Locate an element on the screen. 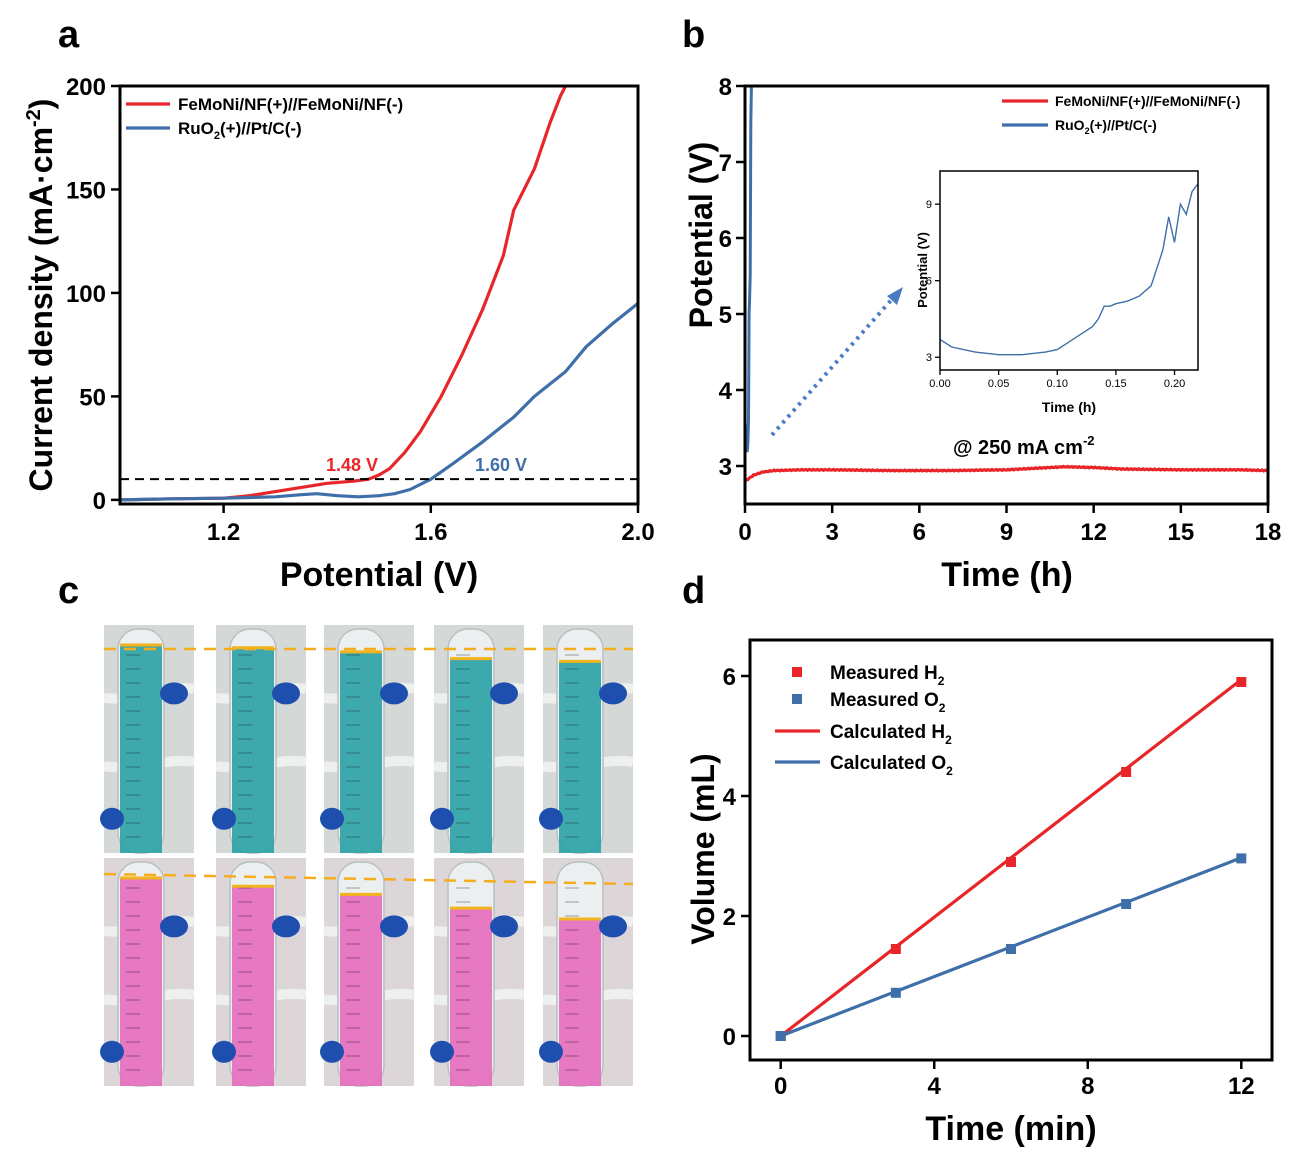 Image resolution: width=1295 pixels, height=1157 pixels. chart-a-frame is located at coordinates (379, 295).